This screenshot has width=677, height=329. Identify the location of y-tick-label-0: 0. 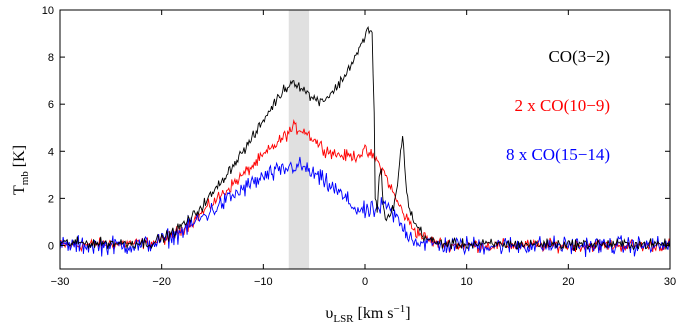
(51, 246).